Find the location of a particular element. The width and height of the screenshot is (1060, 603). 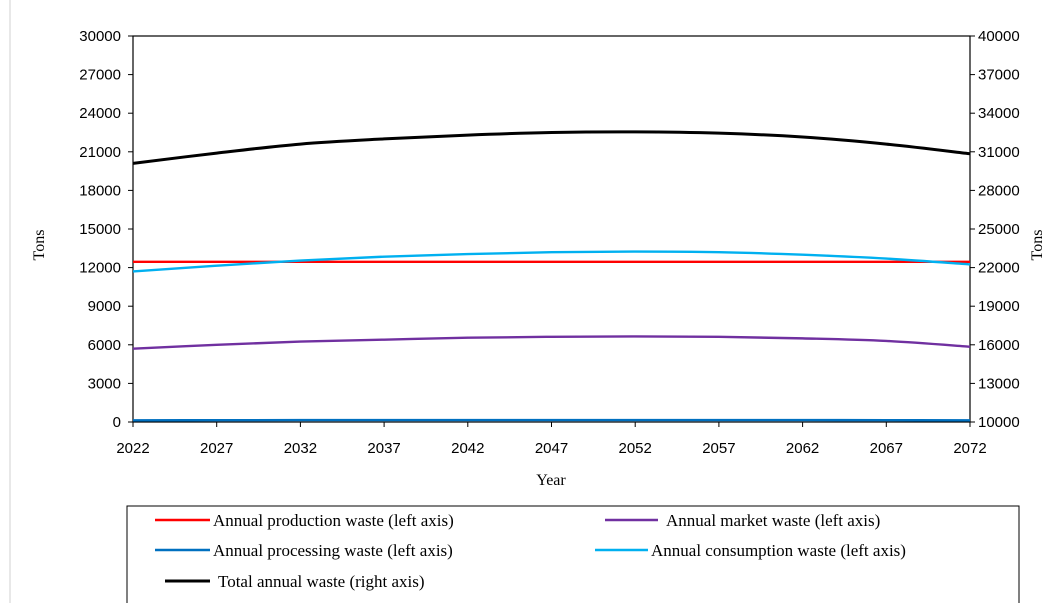

x-tick-label: 2037 is located at coordinates (383, 448).